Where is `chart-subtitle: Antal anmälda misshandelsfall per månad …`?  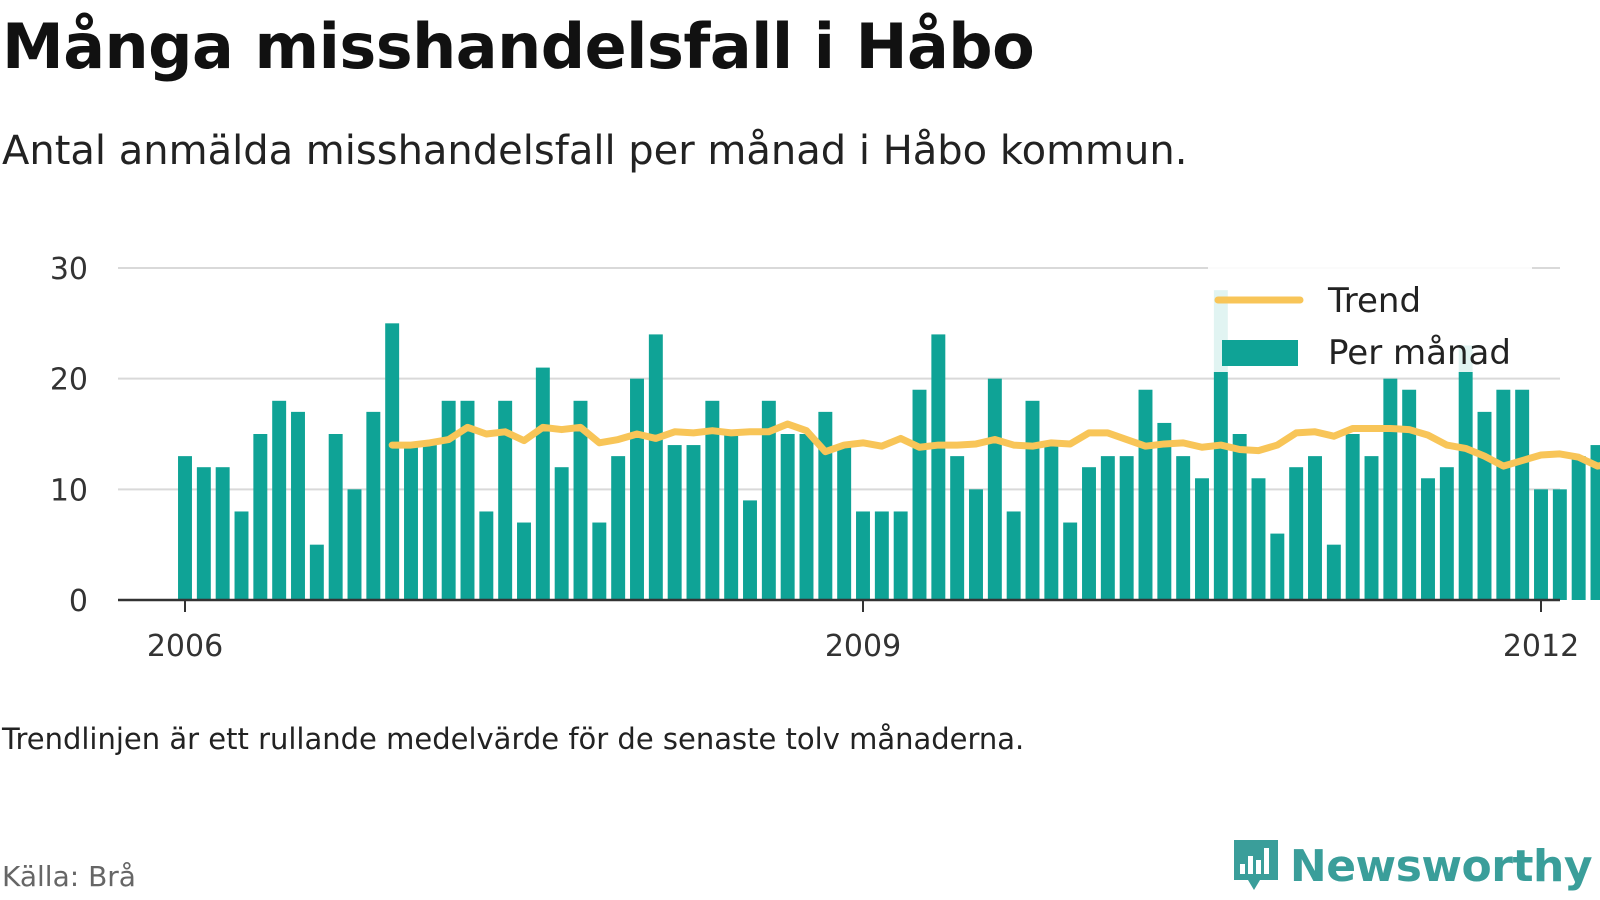
chart-subtitle: Antal anmälda misshandelsfall per månad … is located at coordinates (595, 151).